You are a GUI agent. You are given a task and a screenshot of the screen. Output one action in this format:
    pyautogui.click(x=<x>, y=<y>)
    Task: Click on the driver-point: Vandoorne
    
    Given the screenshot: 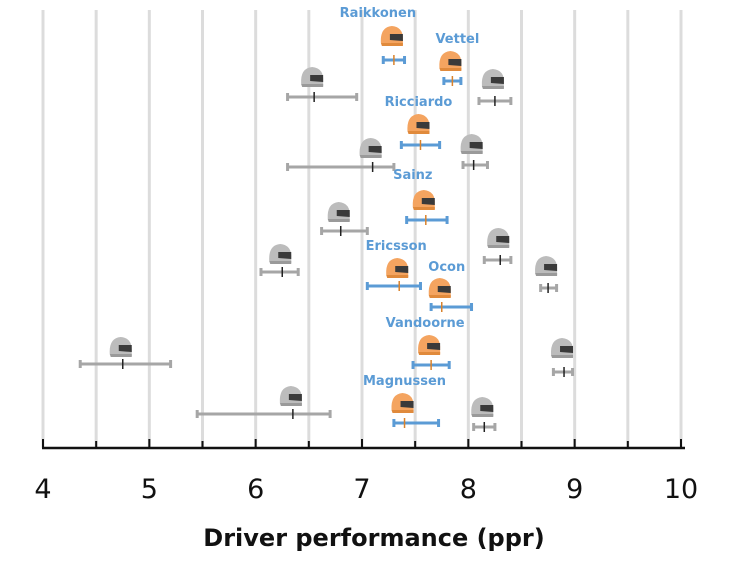 What is the action you would take?
    pyautogui.click(x=425, y=343)
    